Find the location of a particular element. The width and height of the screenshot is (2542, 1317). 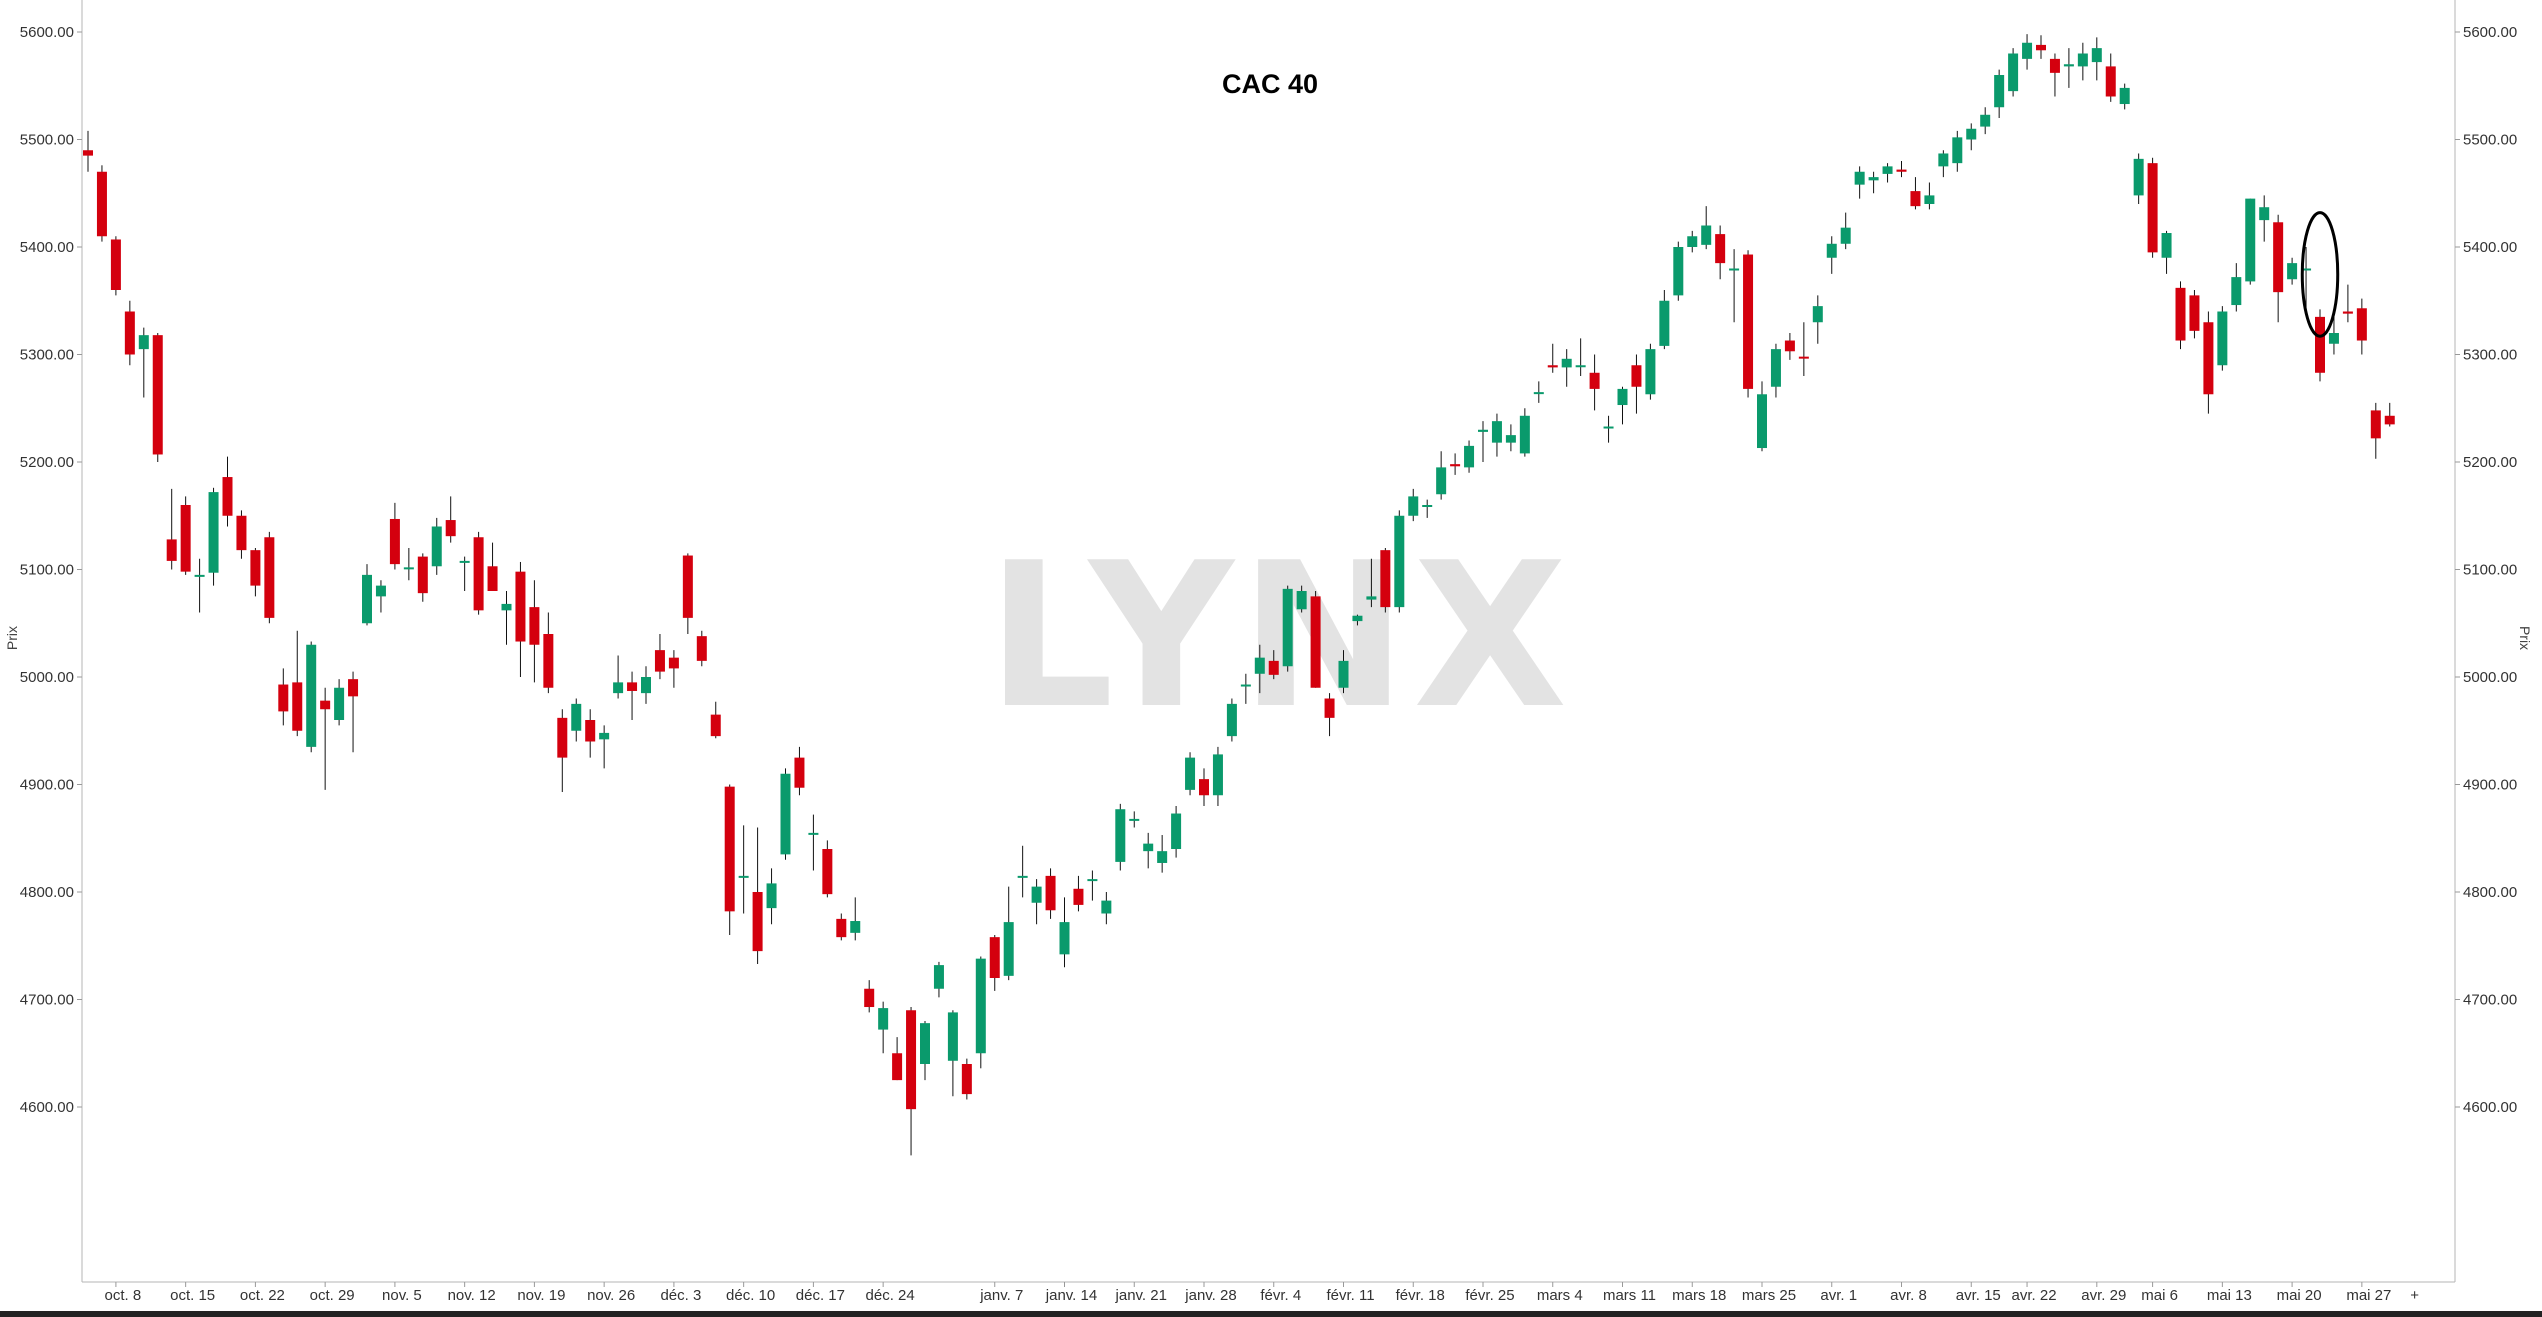

x-tick-label: oct. 29 is located at coordinates (332, 1295).